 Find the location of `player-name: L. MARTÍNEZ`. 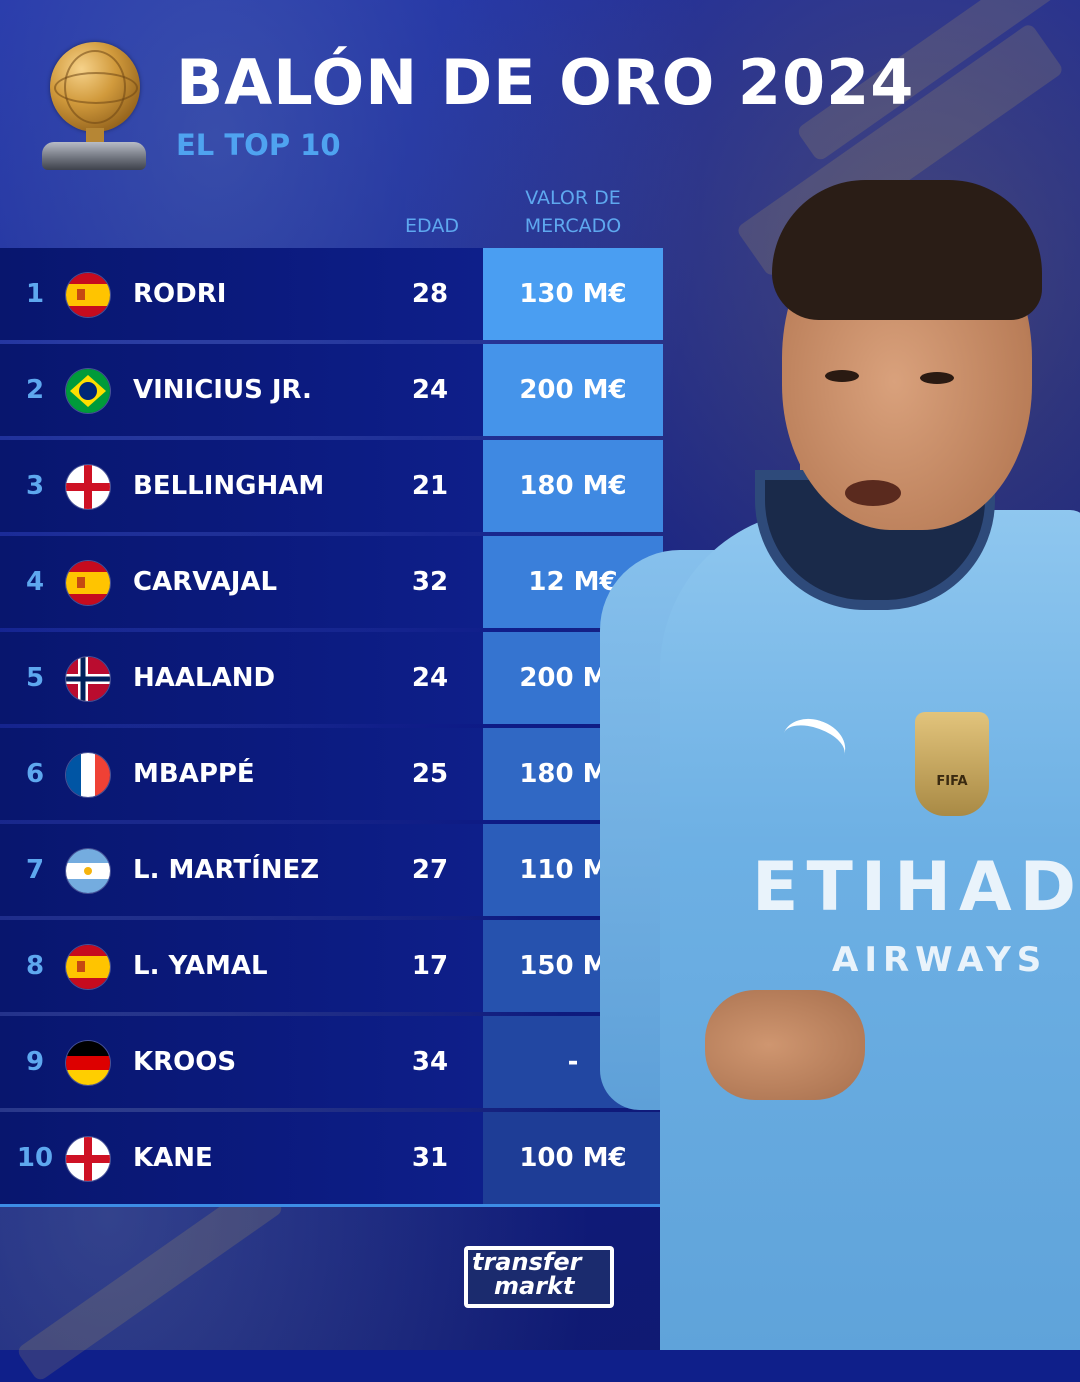

player-name: L. MARTÍNEZ is located at coordinates (226, 870).